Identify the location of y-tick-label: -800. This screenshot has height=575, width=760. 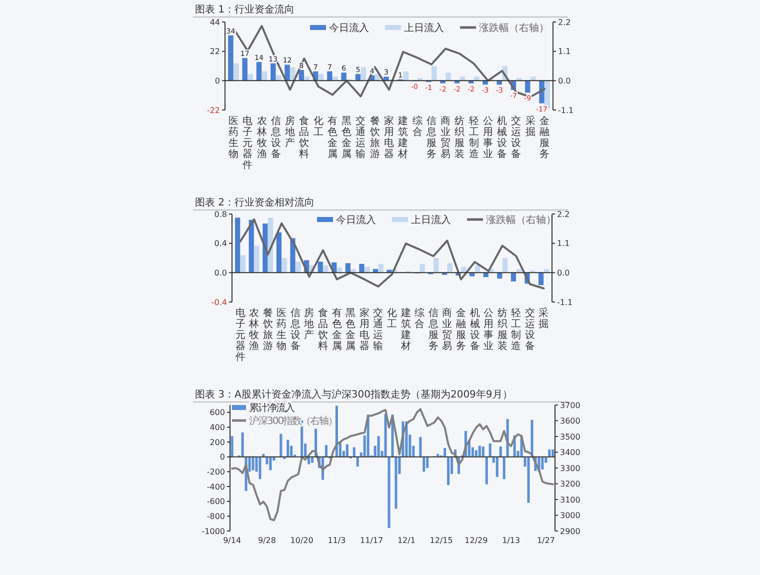
(215, 516).